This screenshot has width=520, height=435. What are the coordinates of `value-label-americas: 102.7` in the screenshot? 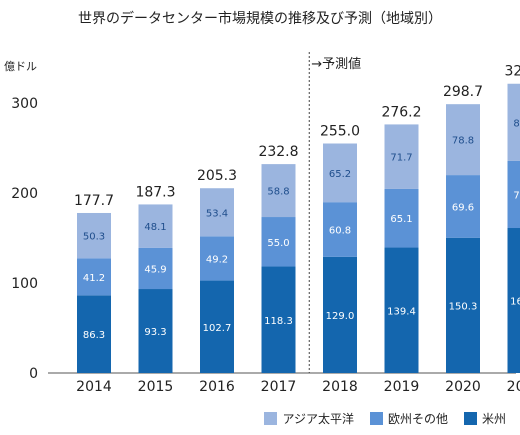 It's located at (217, 328).